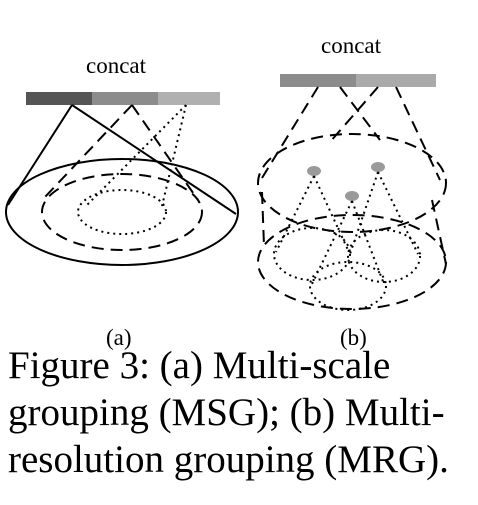  I want to click on panel-b-upper-level-circle, so click(352, 183).